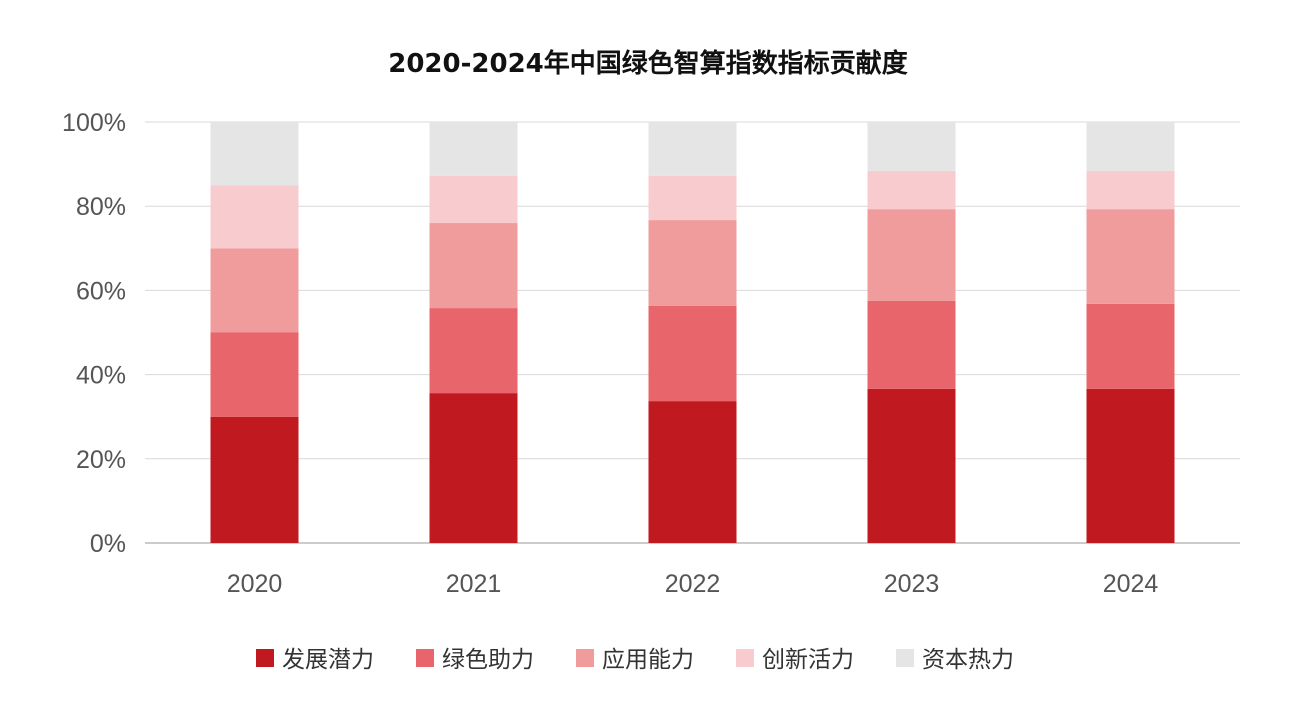 This screenshot has width=1298, height=718. I want to click on legend-label: 绿色助力, so click(488, 660).